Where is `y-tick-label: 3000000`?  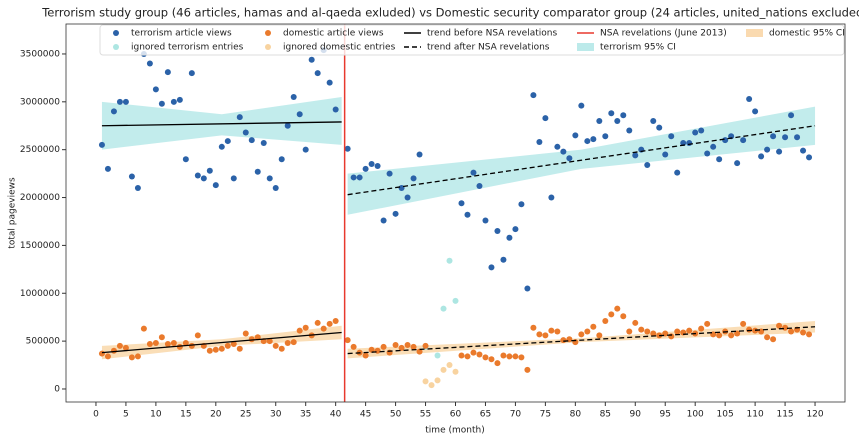 y-tick-label: 3000000 is located at coordinates (40, 102).